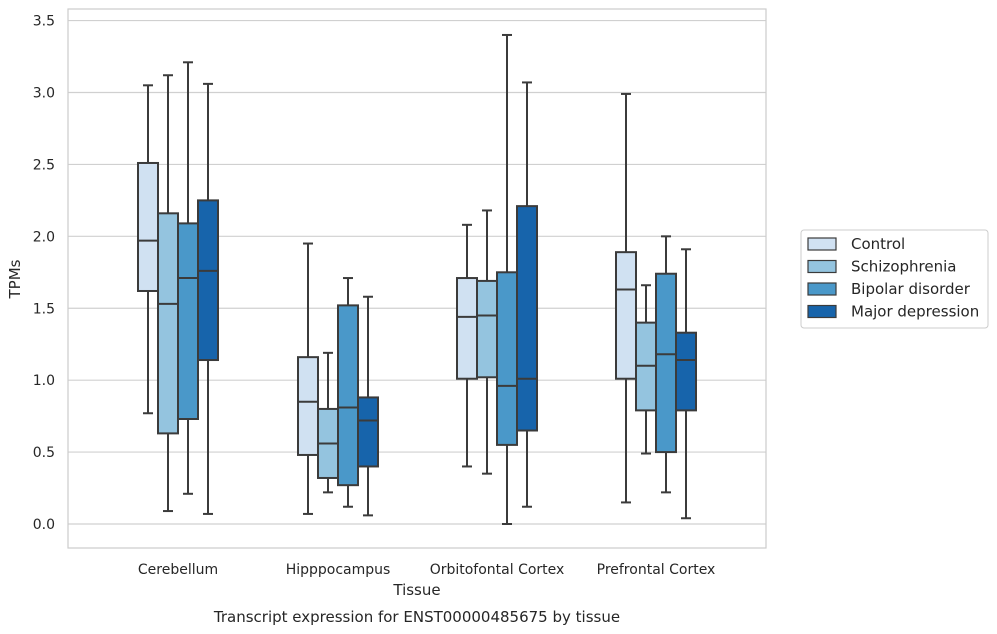 The image size is (997, 634). What do you see at coordinates (44, 22) in the screenshot?
I see `y-tick-label: 3.5` at bounding box center [44, 22].